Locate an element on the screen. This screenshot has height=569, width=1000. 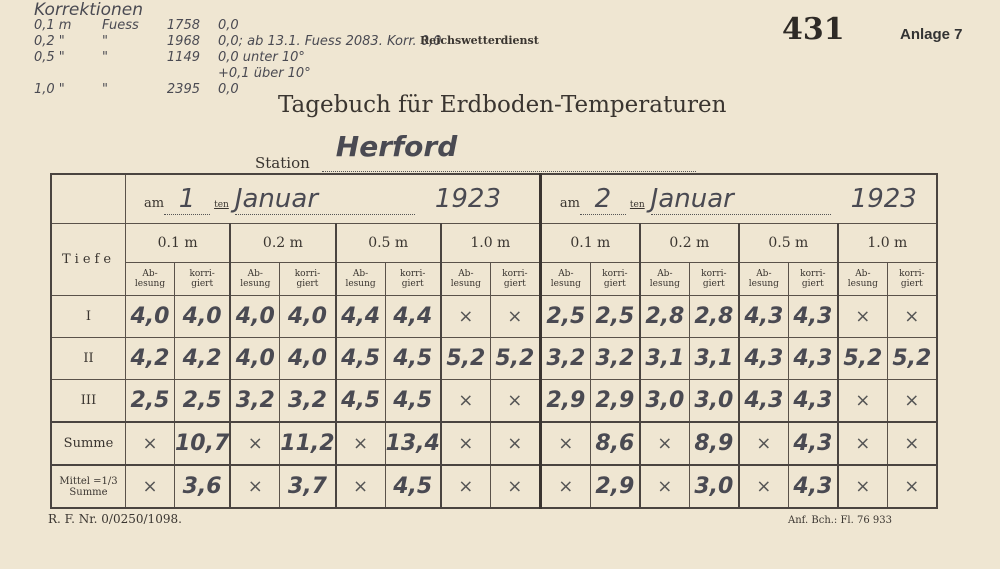
value-cell: 4,4 is located at coordinates (360, 316).